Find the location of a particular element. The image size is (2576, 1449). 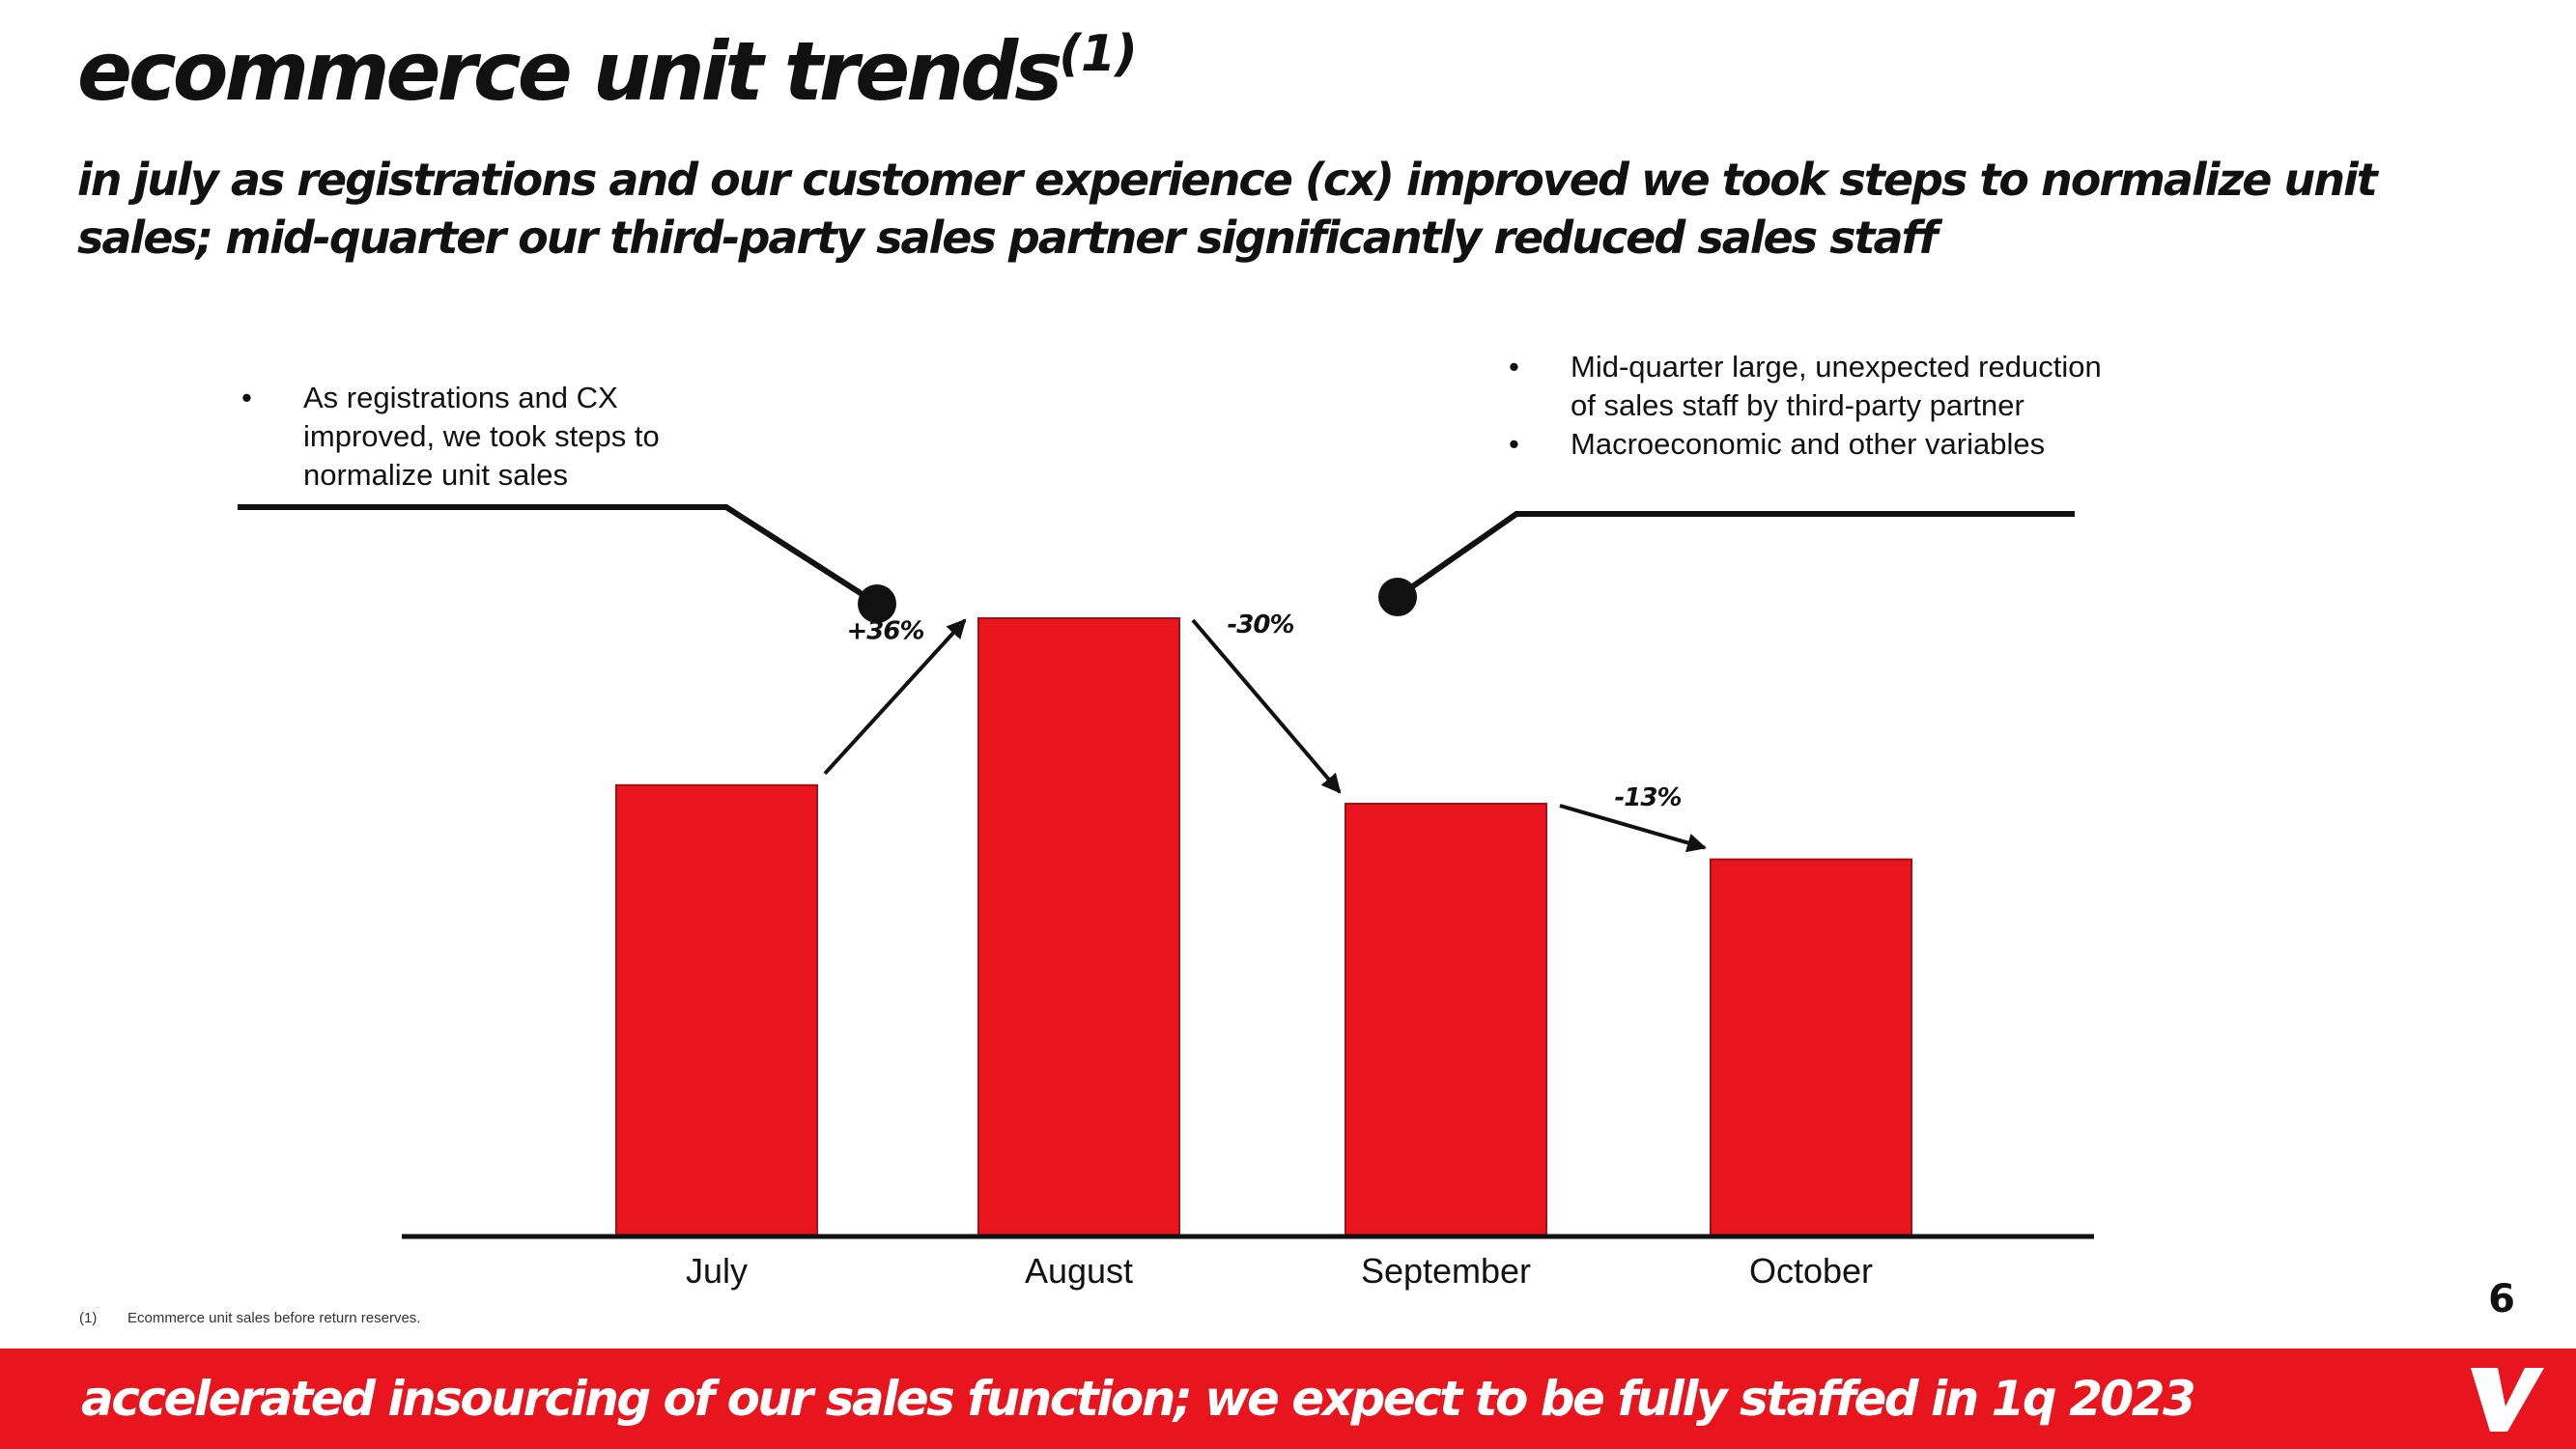

brand-v-logo-icon is located at coordinates (2507, 1400).